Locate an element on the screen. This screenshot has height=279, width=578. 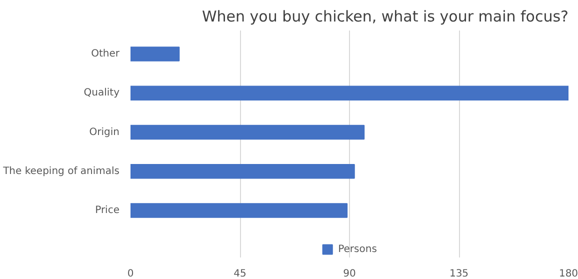
y-tick-label: Other is located at coordinates (105, 54).